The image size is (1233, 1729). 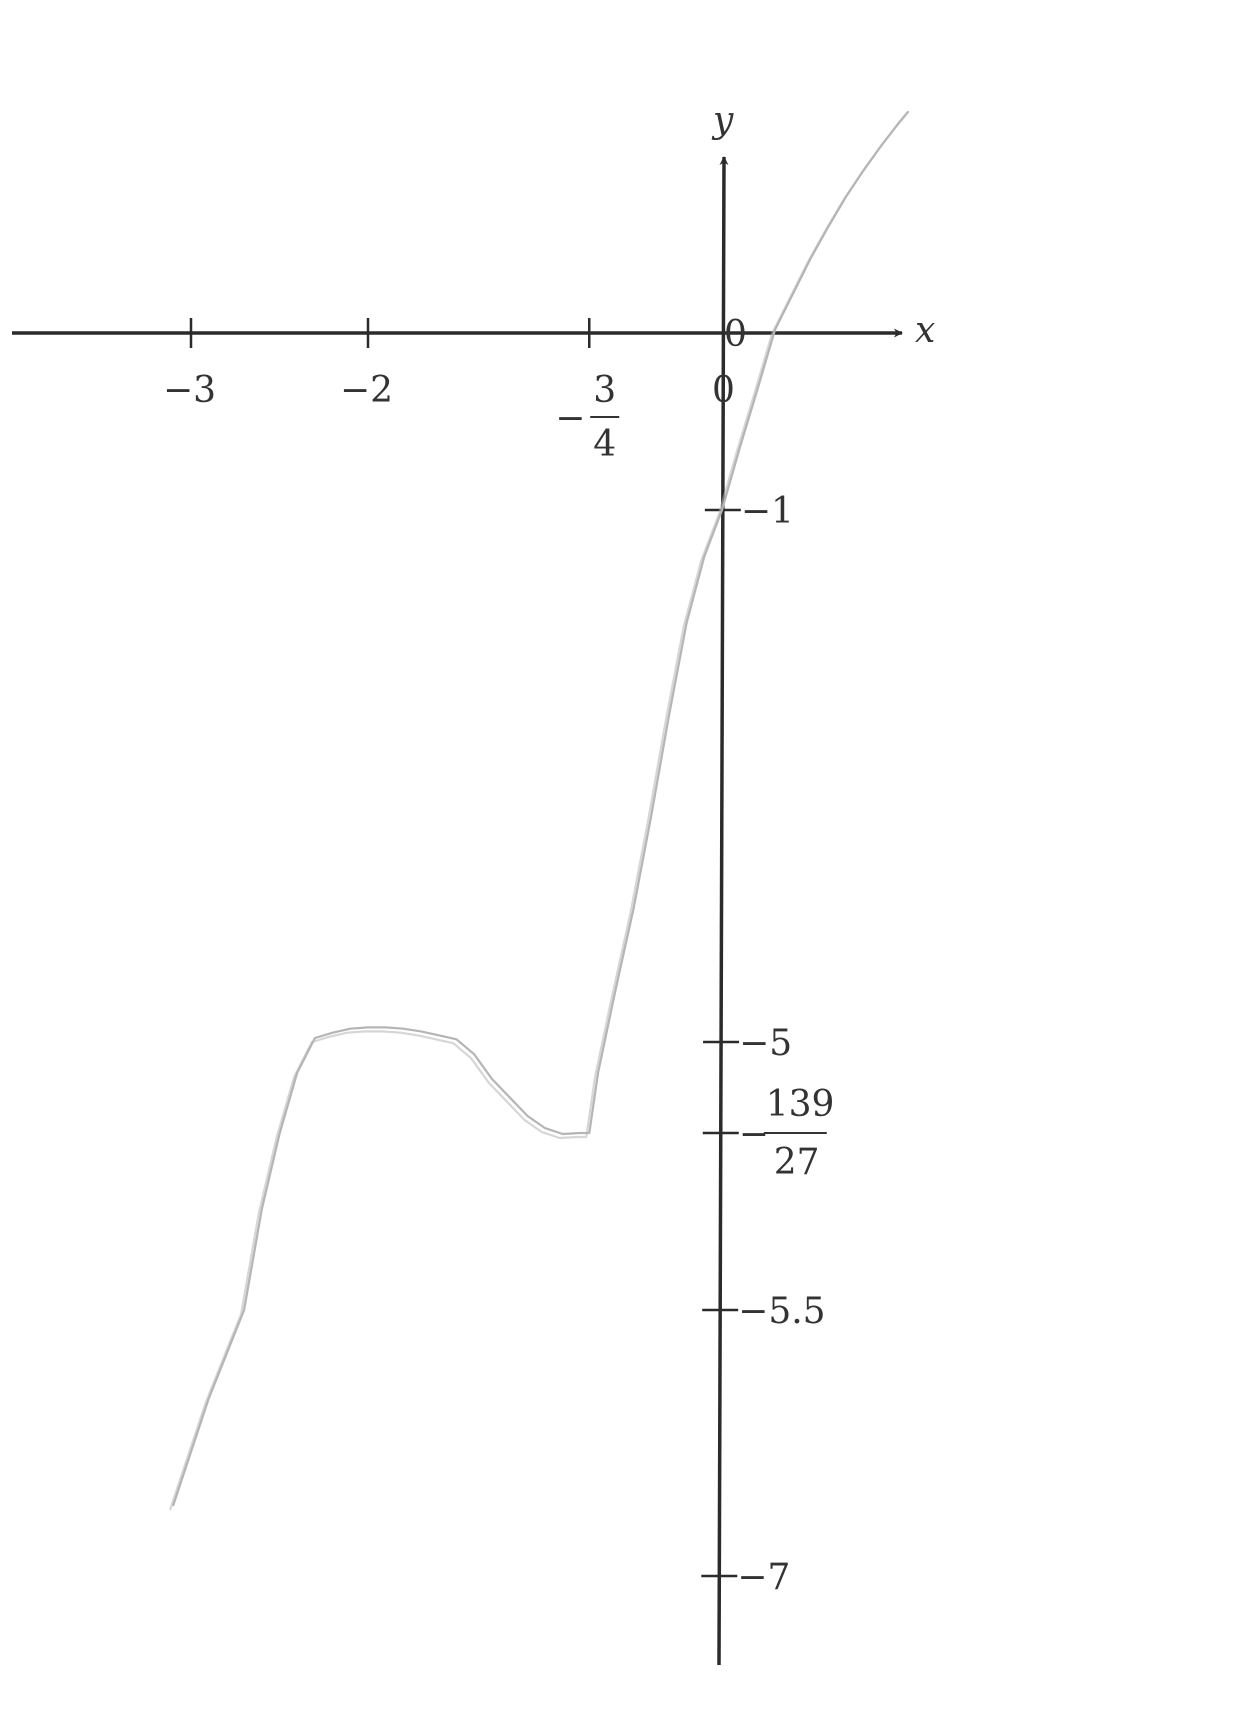 I want to click on y-tick-label-sign: −, so click(x=754, y=1134).